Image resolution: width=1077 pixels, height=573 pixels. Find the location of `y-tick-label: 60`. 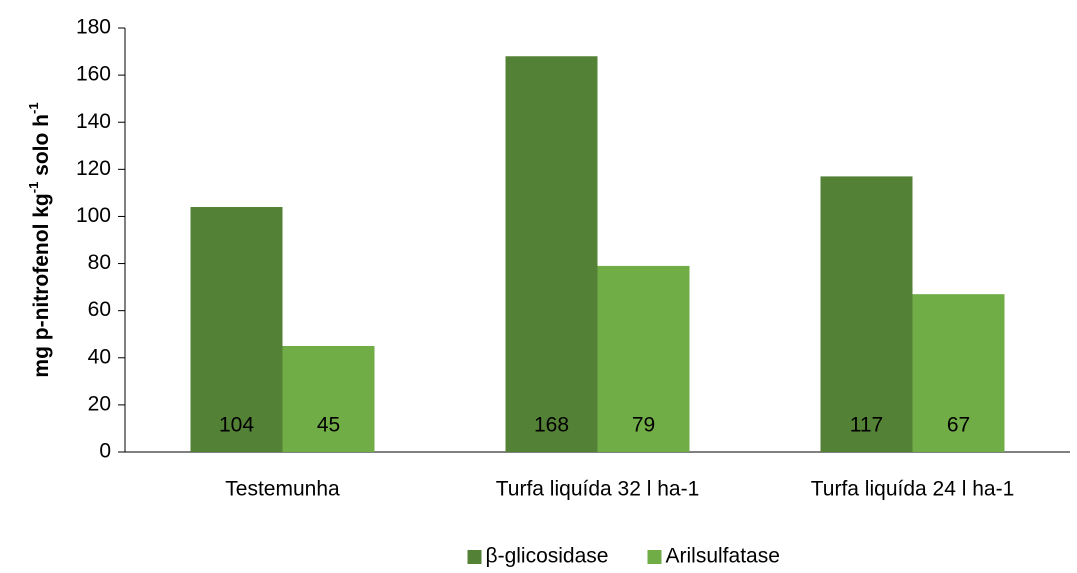

y-tick-label: 60 is located at coordinates (99, 309).